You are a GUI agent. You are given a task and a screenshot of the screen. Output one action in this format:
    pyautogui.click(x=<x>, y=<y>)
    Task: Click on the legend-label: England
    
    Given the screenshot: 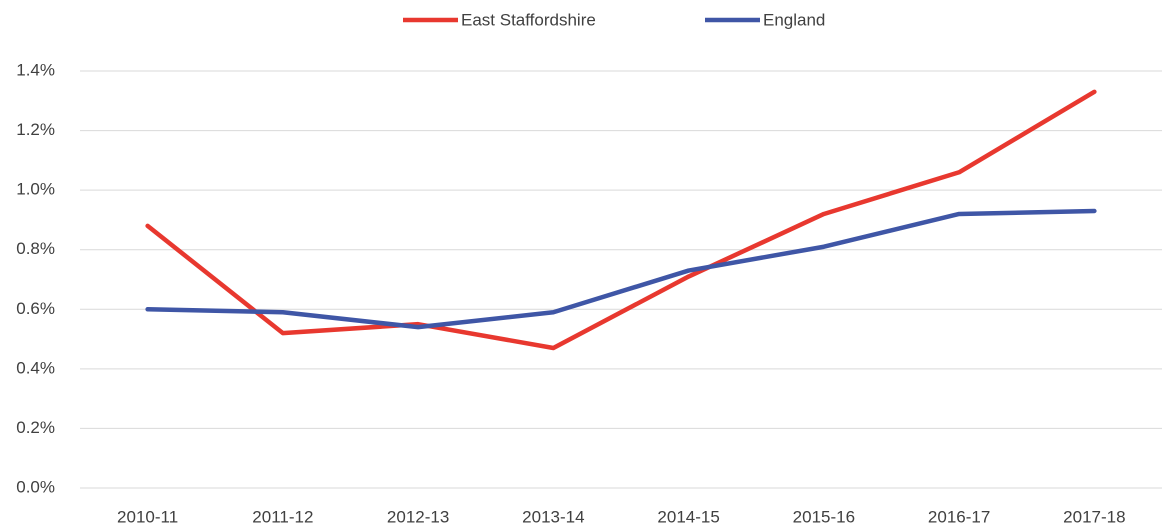 What is the action you would take?
    pyautogui.click(x=794, y=19)
    